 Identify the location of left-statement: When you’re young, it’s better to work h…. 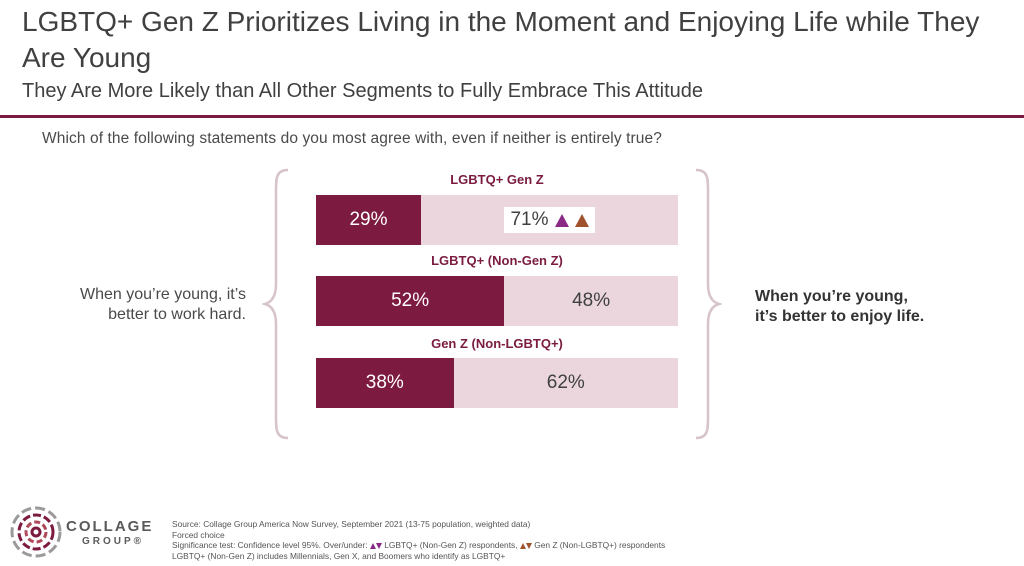
(143, 305).